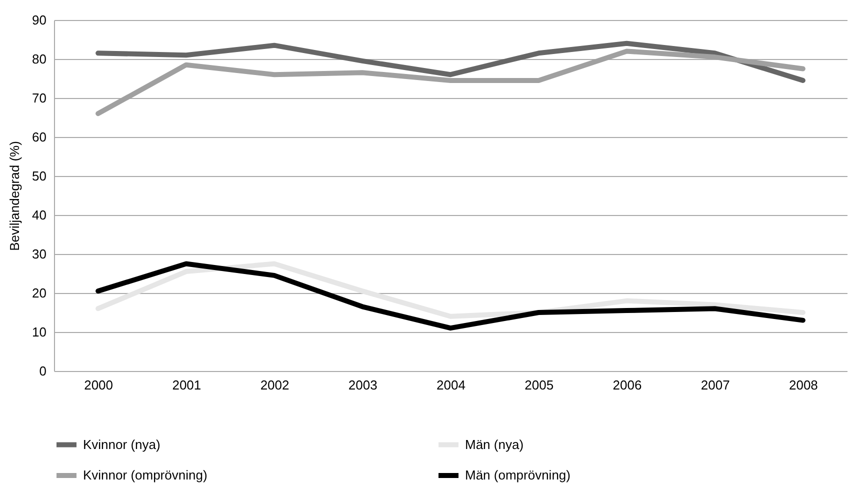 This screenshot has width=851, height=492. What do you see at coordinates (42, 371) in the screenshot?
I see `y-tick-label: 0` at bounding box center [42, 371].